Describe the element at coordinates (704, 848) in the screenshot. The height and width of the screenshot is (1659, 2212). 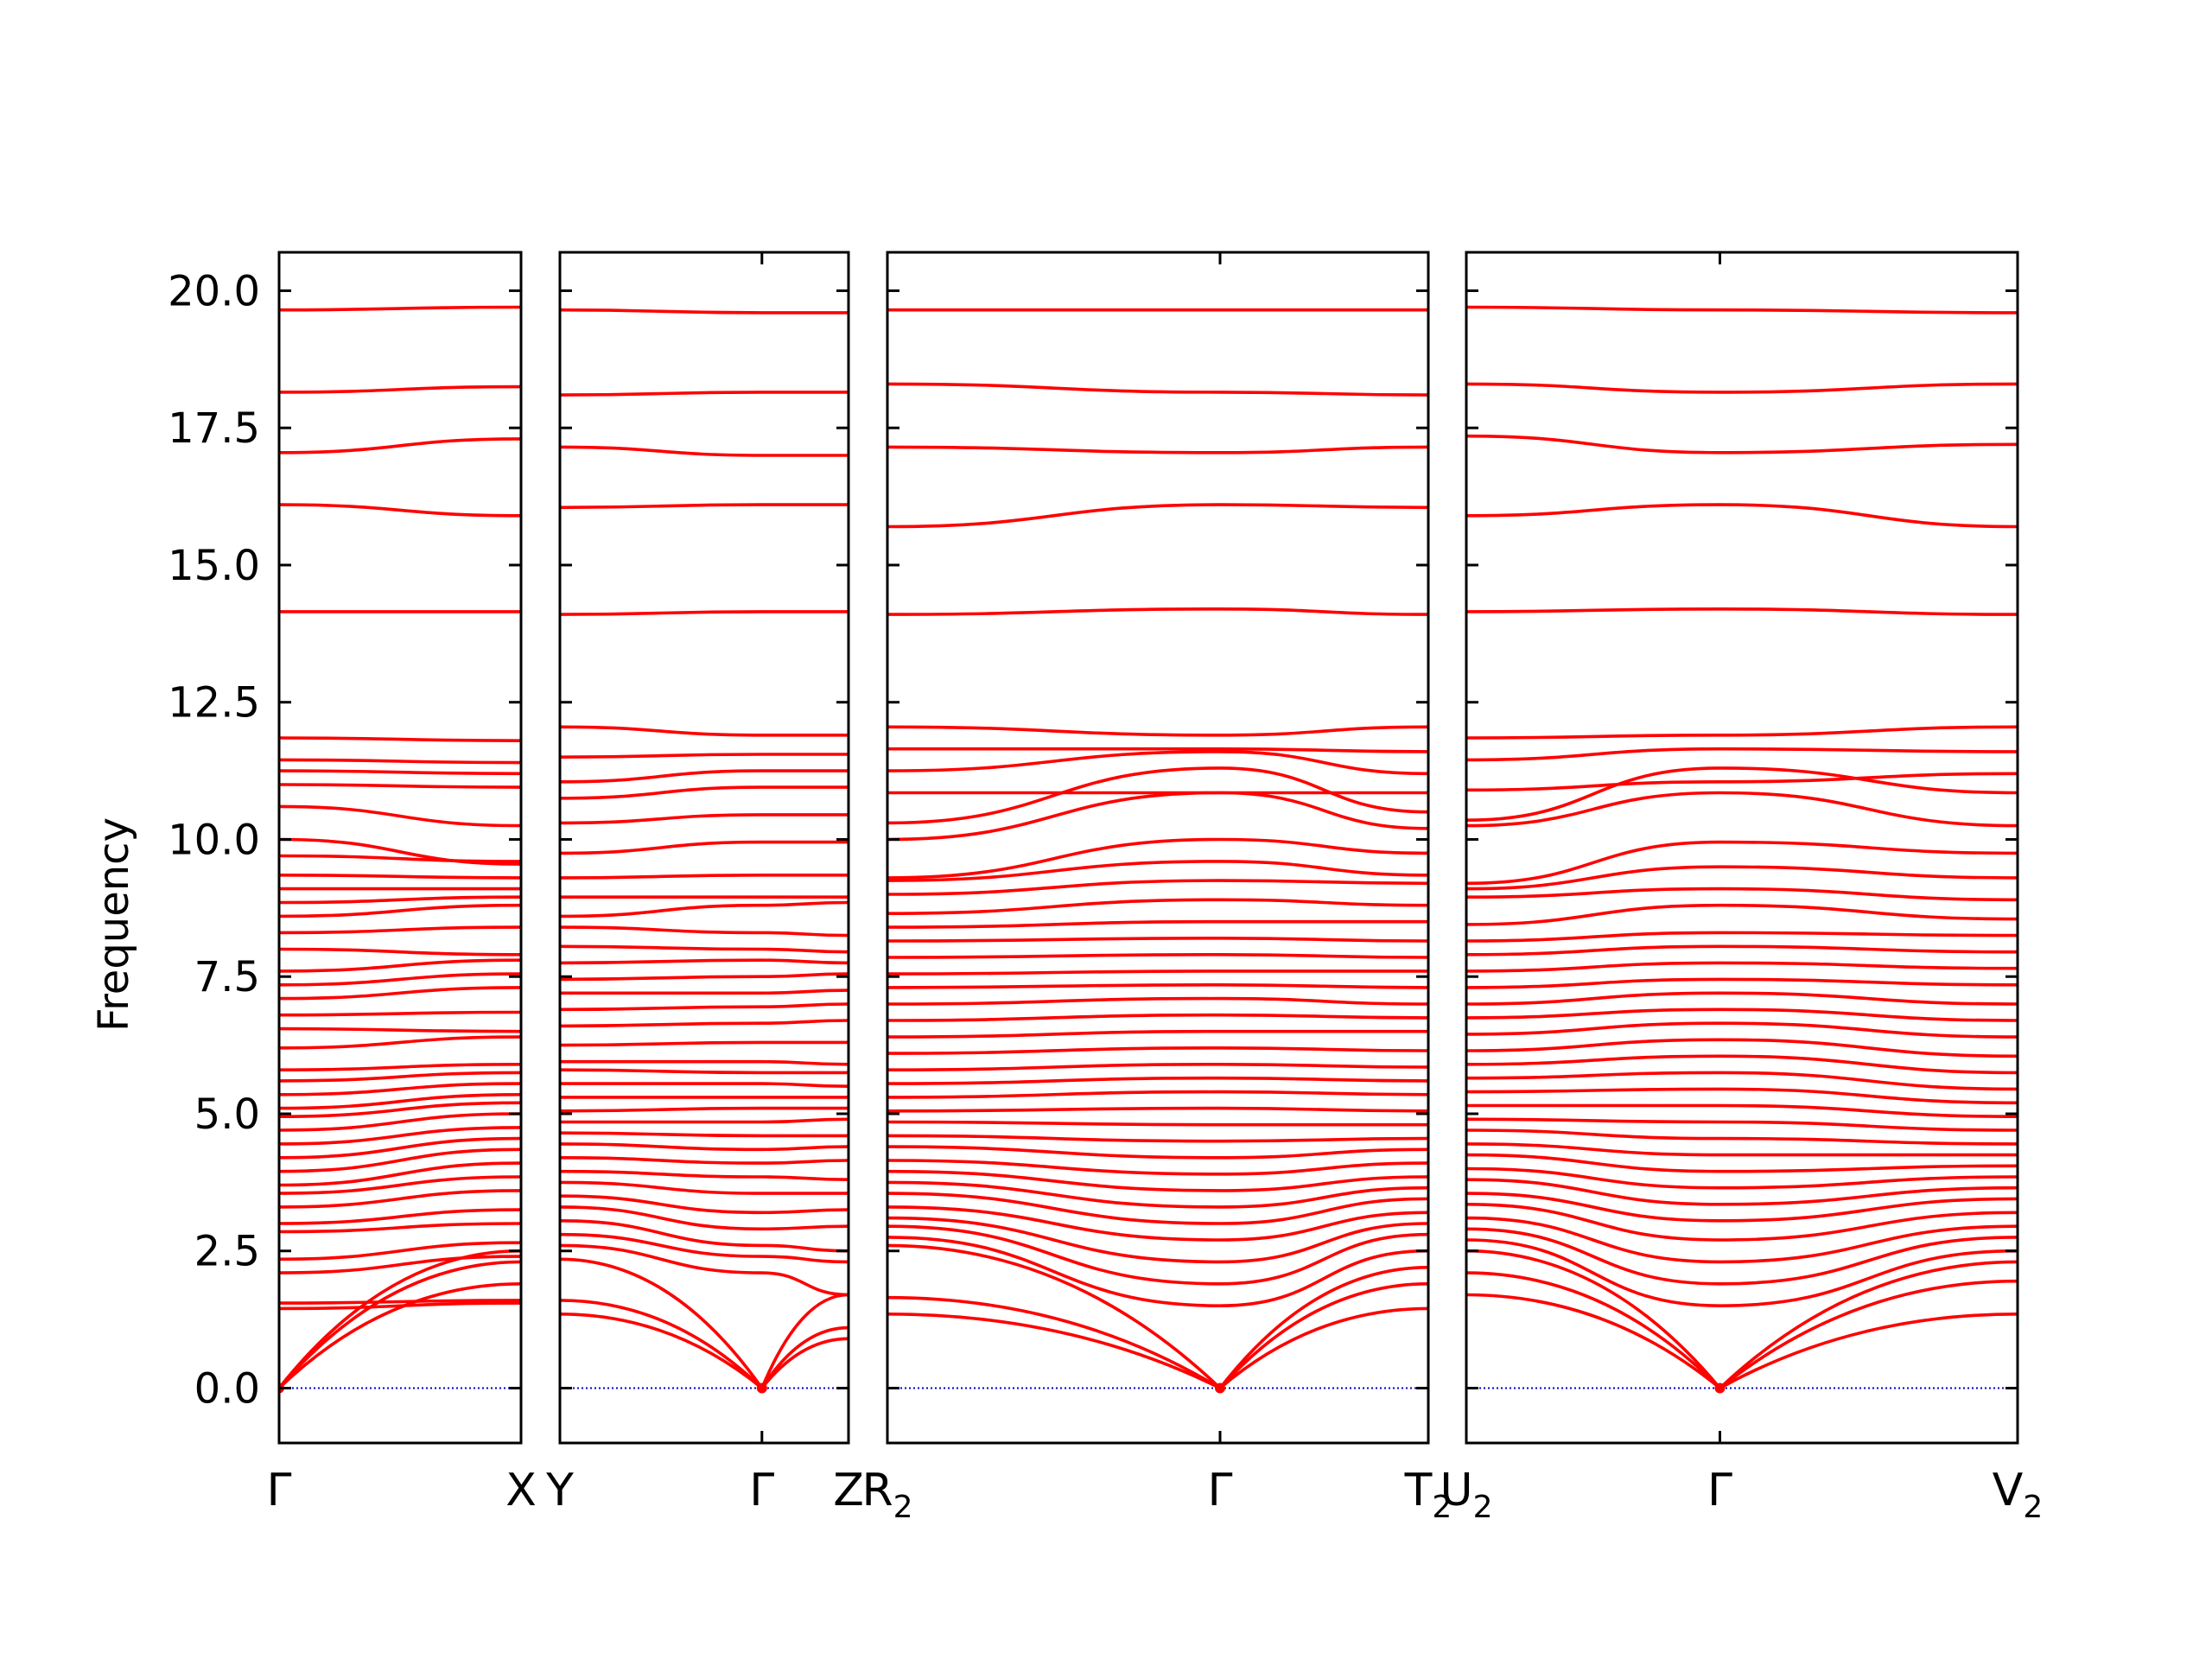
I see `panel-2-frame` at that location.